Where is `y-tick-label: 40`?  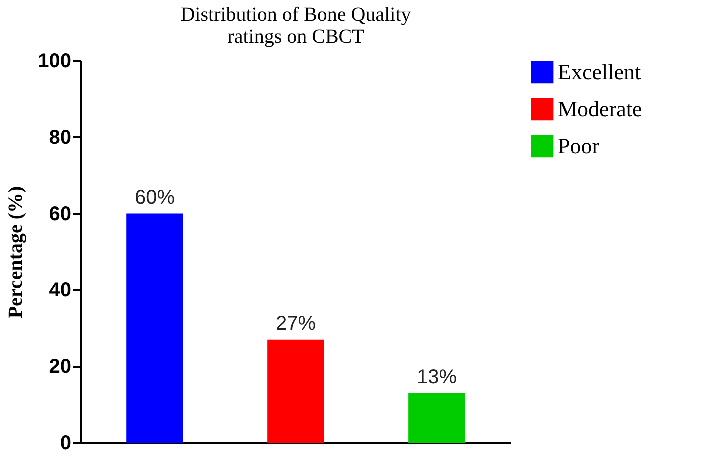 y-tick-label: 40 is located at coordinates (60, 291).